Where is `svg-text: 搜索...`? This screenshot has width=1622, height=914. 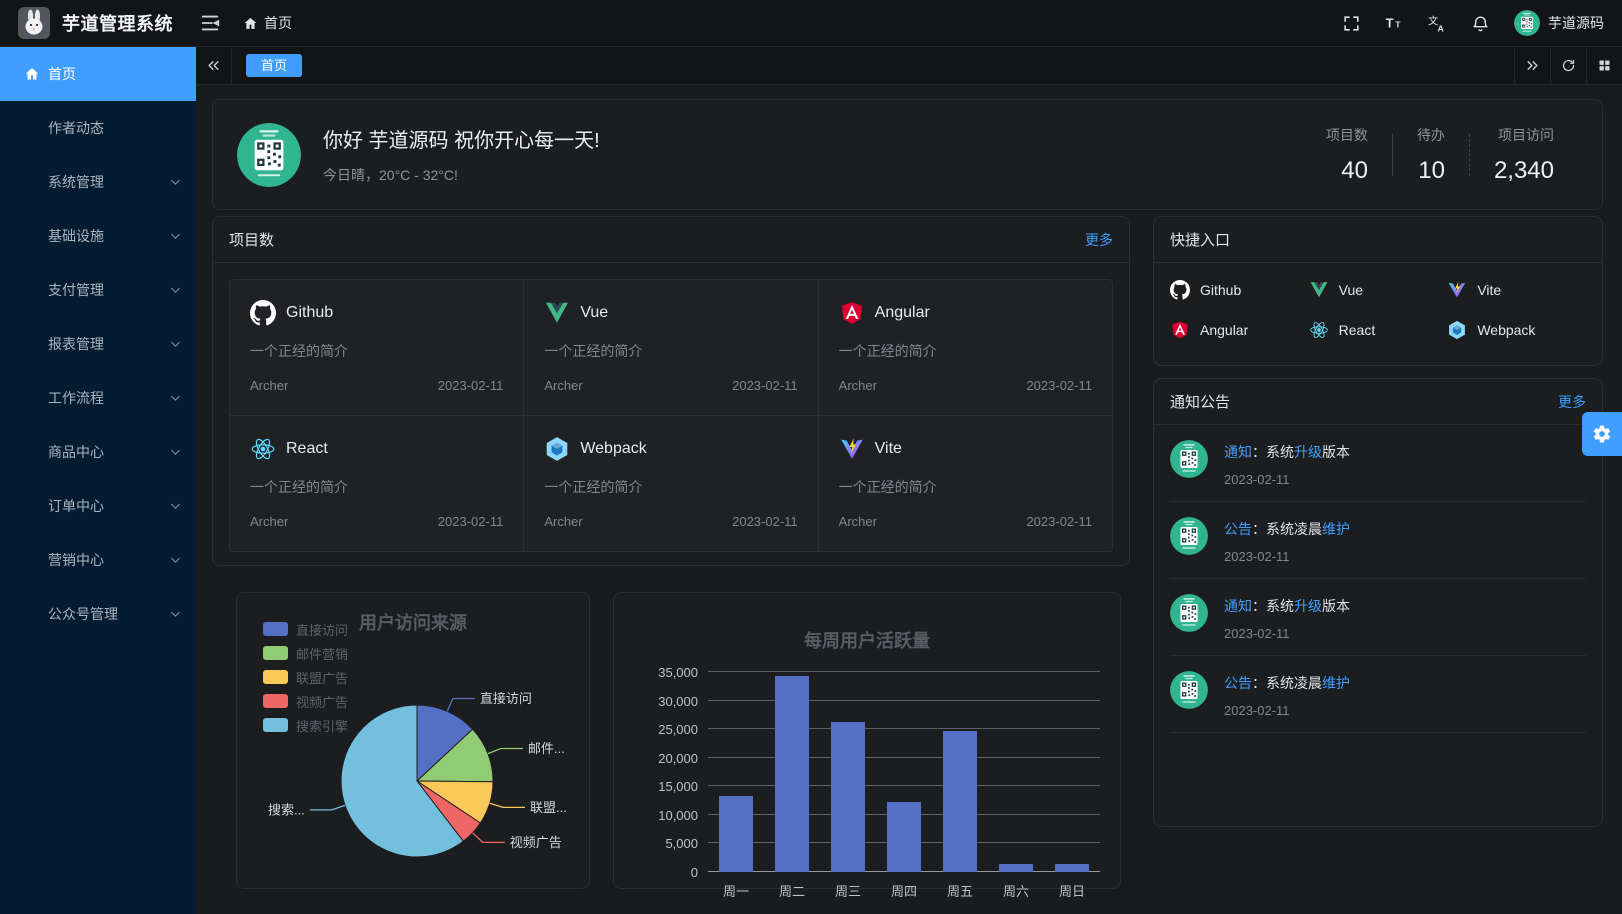
svg-text: 搜索... is located at coordinates (286, 809).